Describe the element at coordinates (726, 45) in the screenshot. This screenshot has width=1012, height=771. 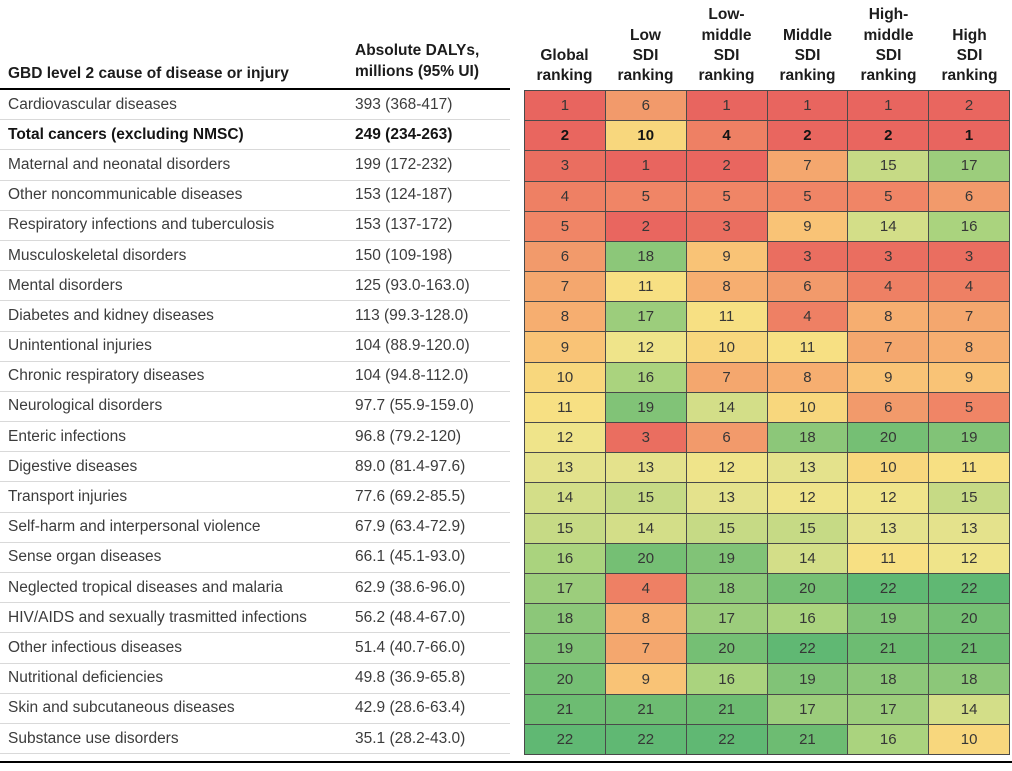
I see `column-header-low-middle-sdi-ranking: Low- middle SDI ranking` at that location.